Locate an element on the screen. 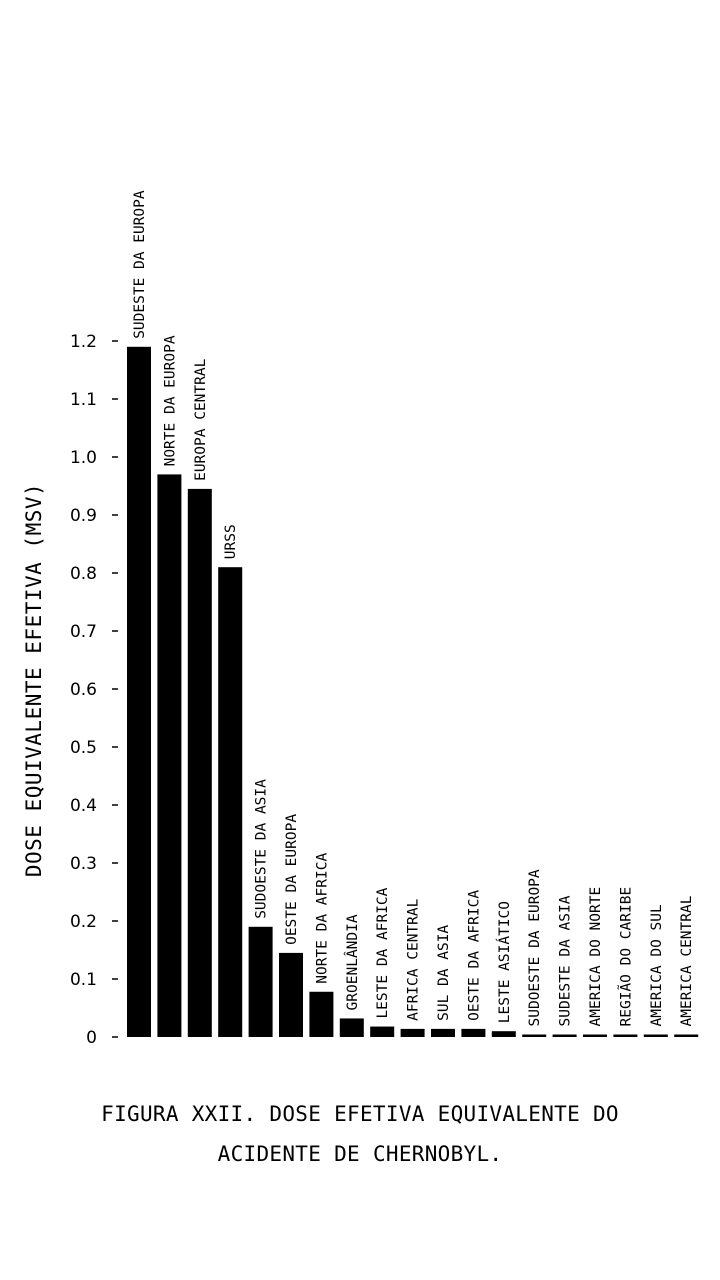  y-axis-title: DOSE EQUIVALENTE EFETIVA (MSV) is located at coordinates (34, 680).